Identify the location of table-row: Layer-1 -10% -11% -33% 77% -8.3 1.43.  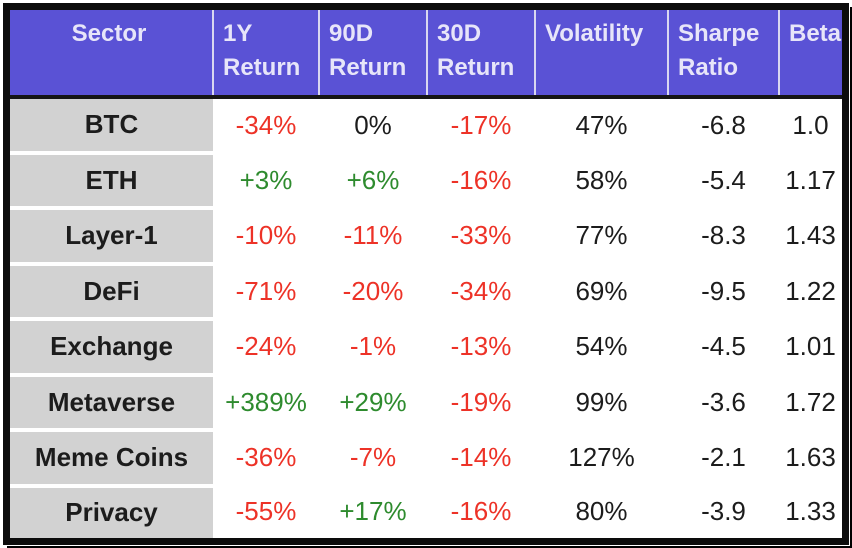
(426, 237).